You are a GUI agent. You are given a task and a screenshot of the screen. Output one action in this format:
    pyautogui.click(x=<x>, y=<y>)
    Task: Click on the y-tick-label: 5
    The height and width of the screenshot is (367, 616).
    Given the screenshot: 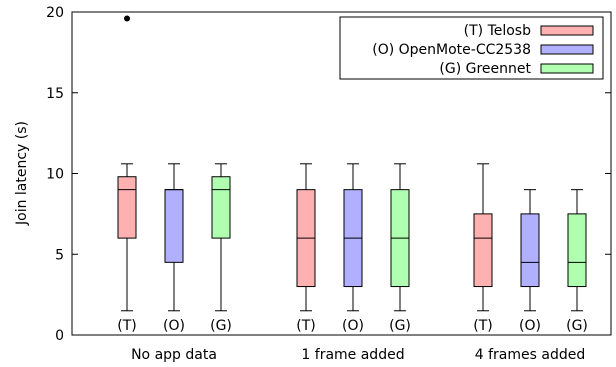 What is the action you would take?
    pyautogui.click(x=59, y=255)
    